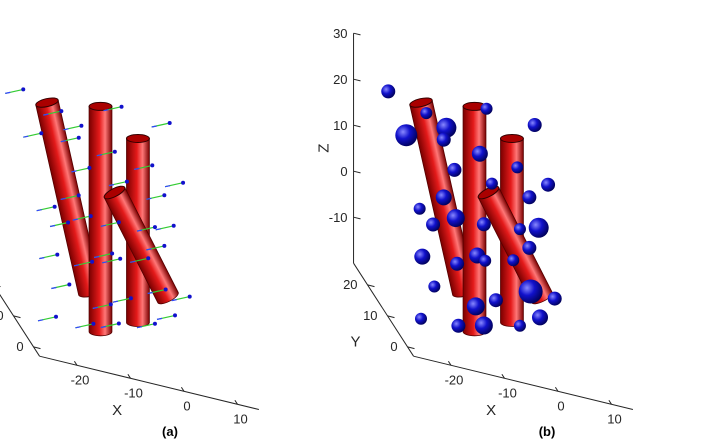  I want to click on x-axis-label: X, so click(491, 410).